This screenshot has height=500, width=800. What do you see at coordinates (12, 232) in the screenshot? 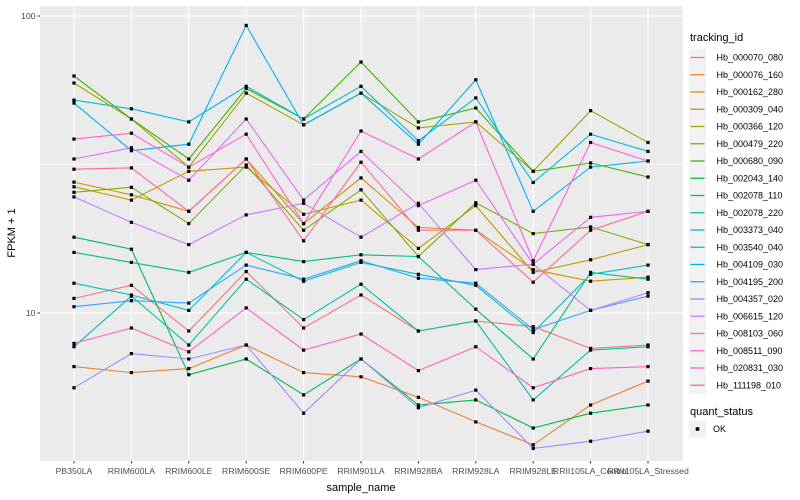
I see `y-axis-title: FPKM + 1` at bounding box center [12, 232].